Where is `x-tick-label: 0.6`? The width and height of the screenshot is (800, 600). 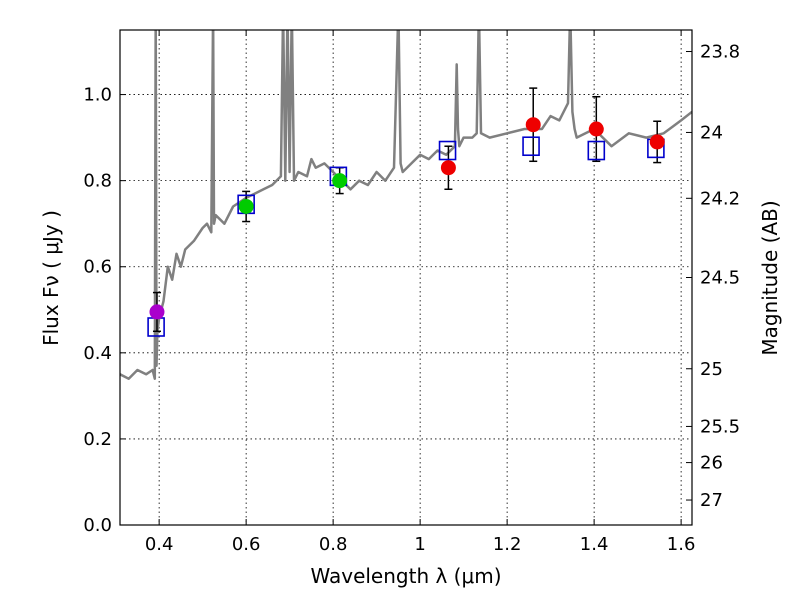 x-tick-label: 0.6 is located at coordinates (246, 544).